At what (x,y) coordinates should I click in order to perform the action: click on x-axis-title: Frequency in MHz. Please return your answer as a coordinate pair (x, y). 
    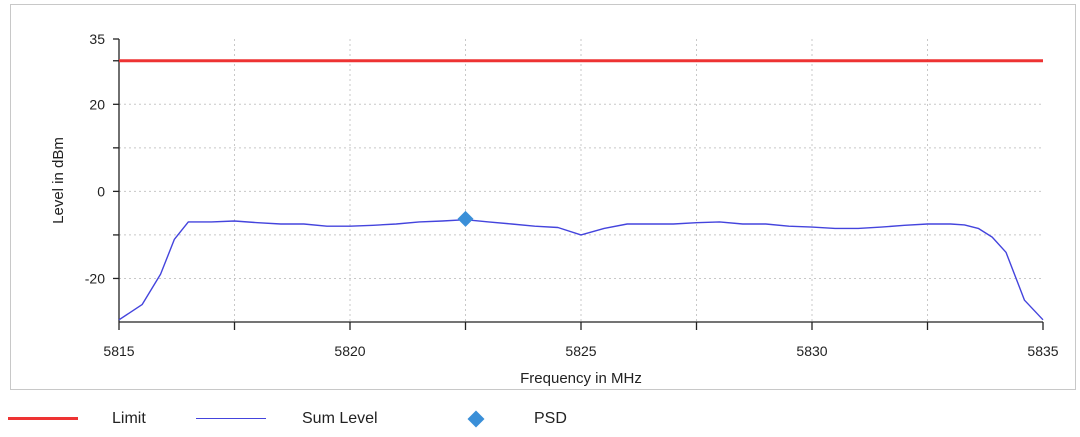
    Looking at the image, I should click on (581, 378).